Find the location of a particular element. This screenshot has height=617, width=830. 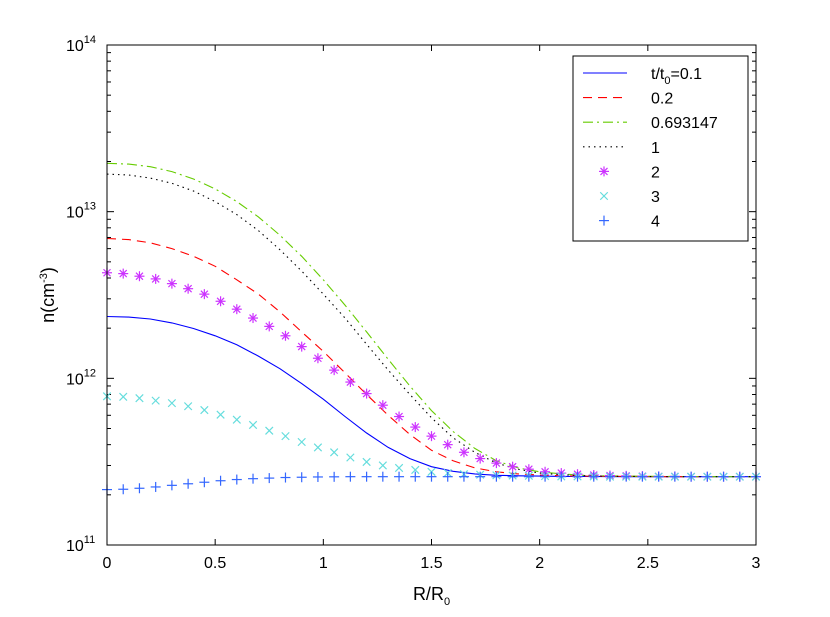

y-axis-label-main: n(cm is located at coordinates (48, 303).